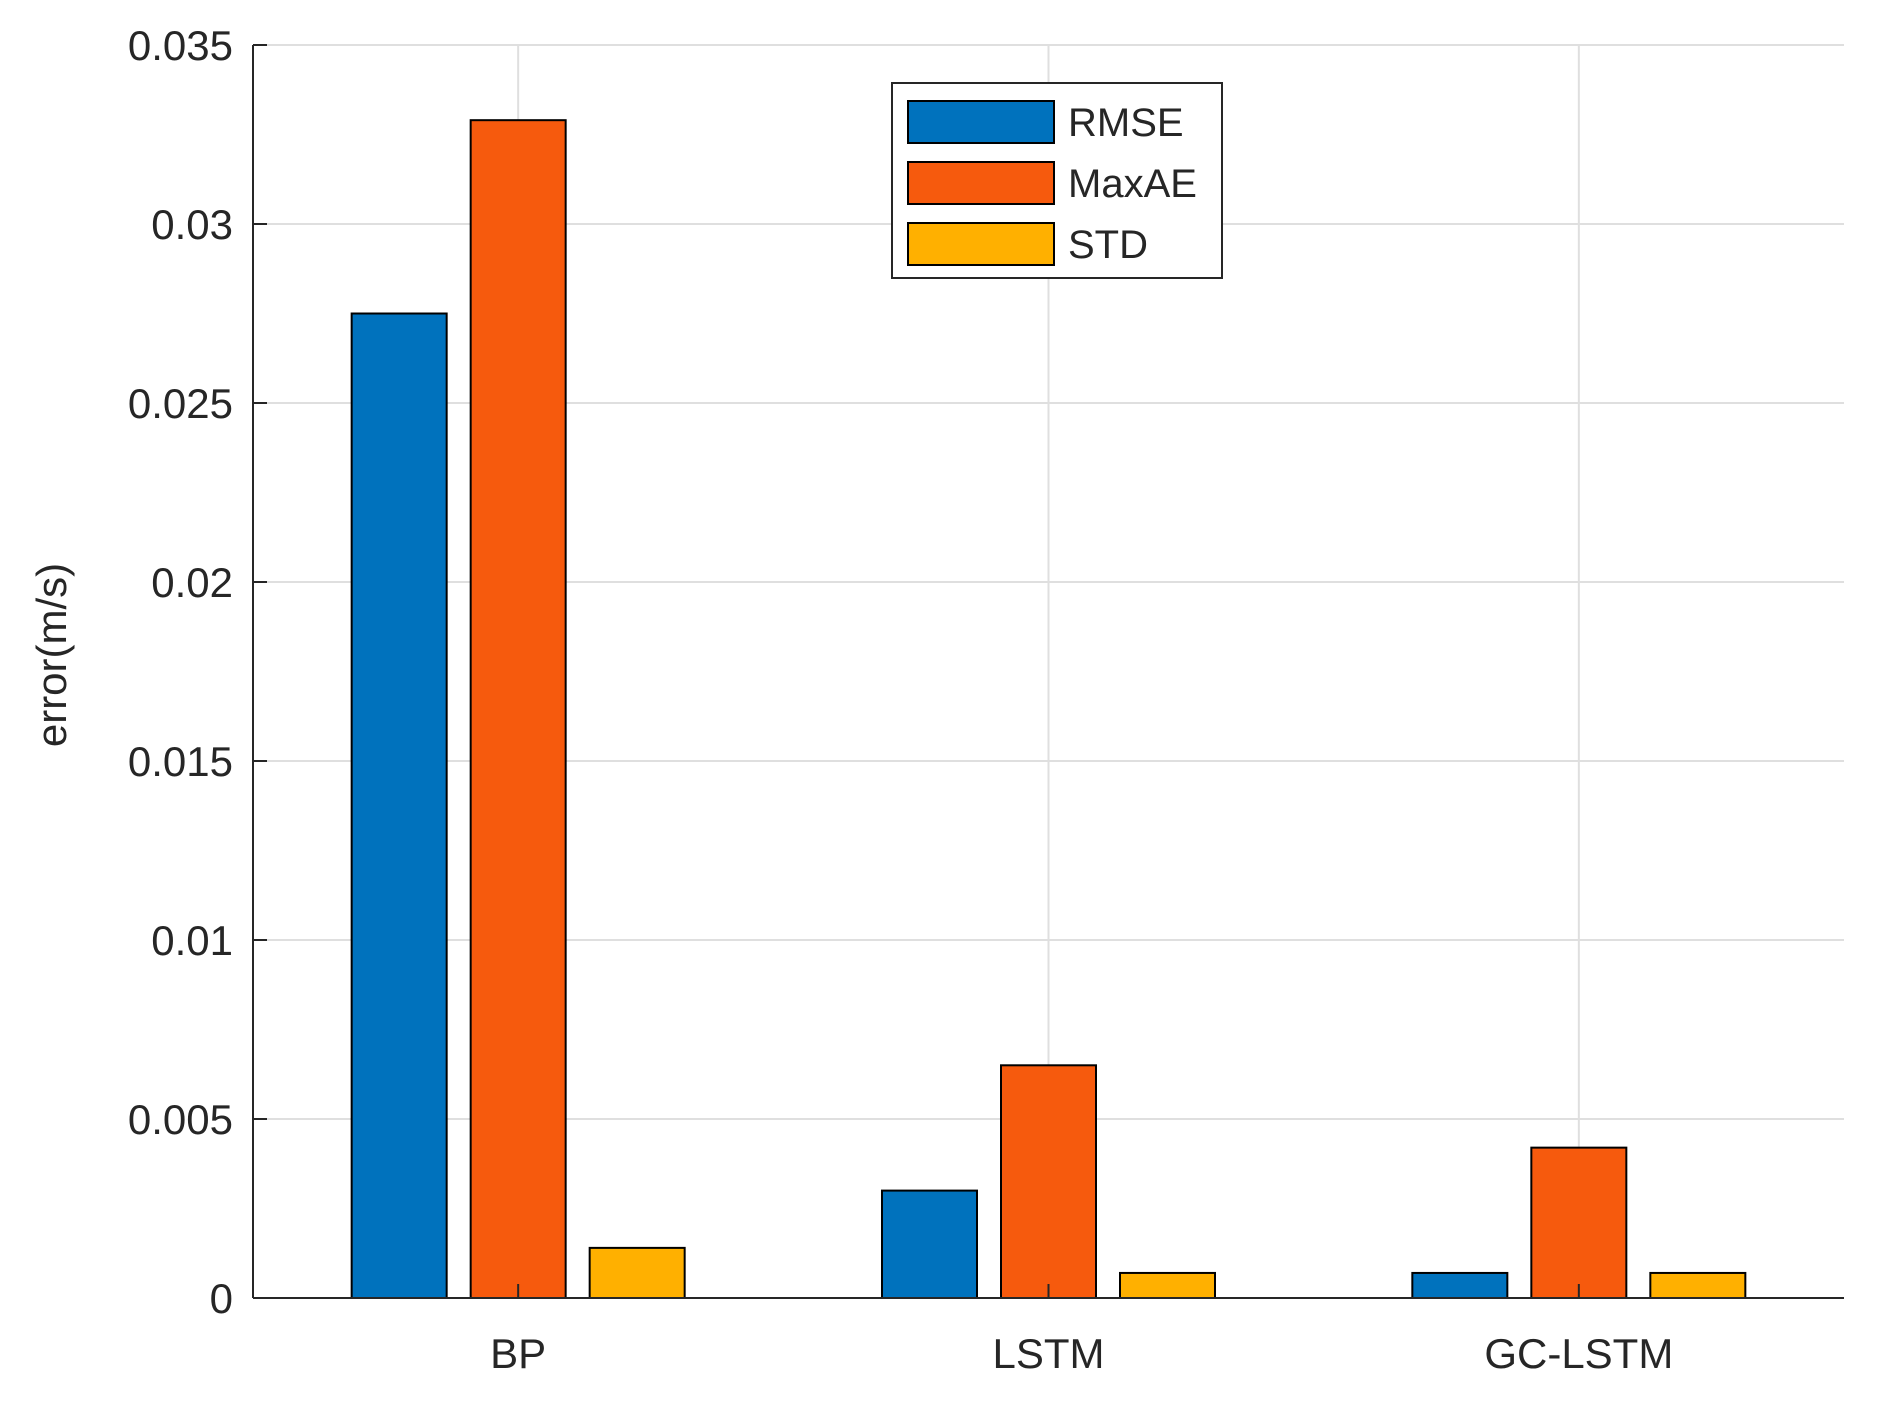  Describe the element at coordinates (192, 582) in the screenshot. I see `y-tick-label: 0.02` at that location.